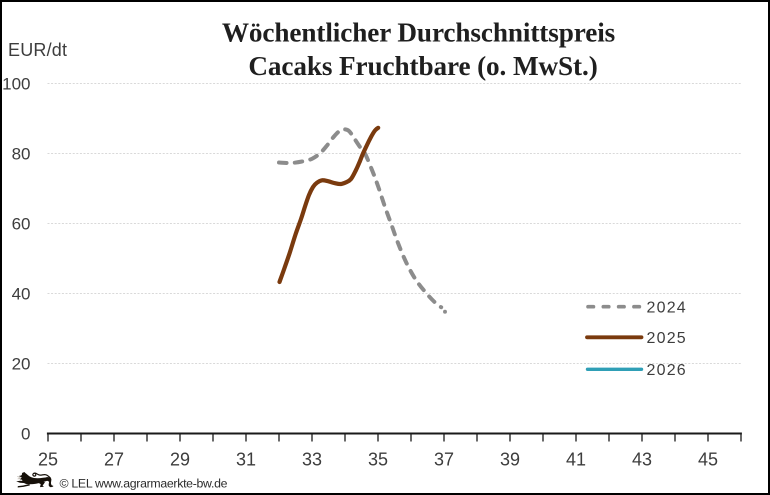 Image resolution: width=770 pixels, height=495 pixels. I want to click on svg-text: 100, so click(16, 84).